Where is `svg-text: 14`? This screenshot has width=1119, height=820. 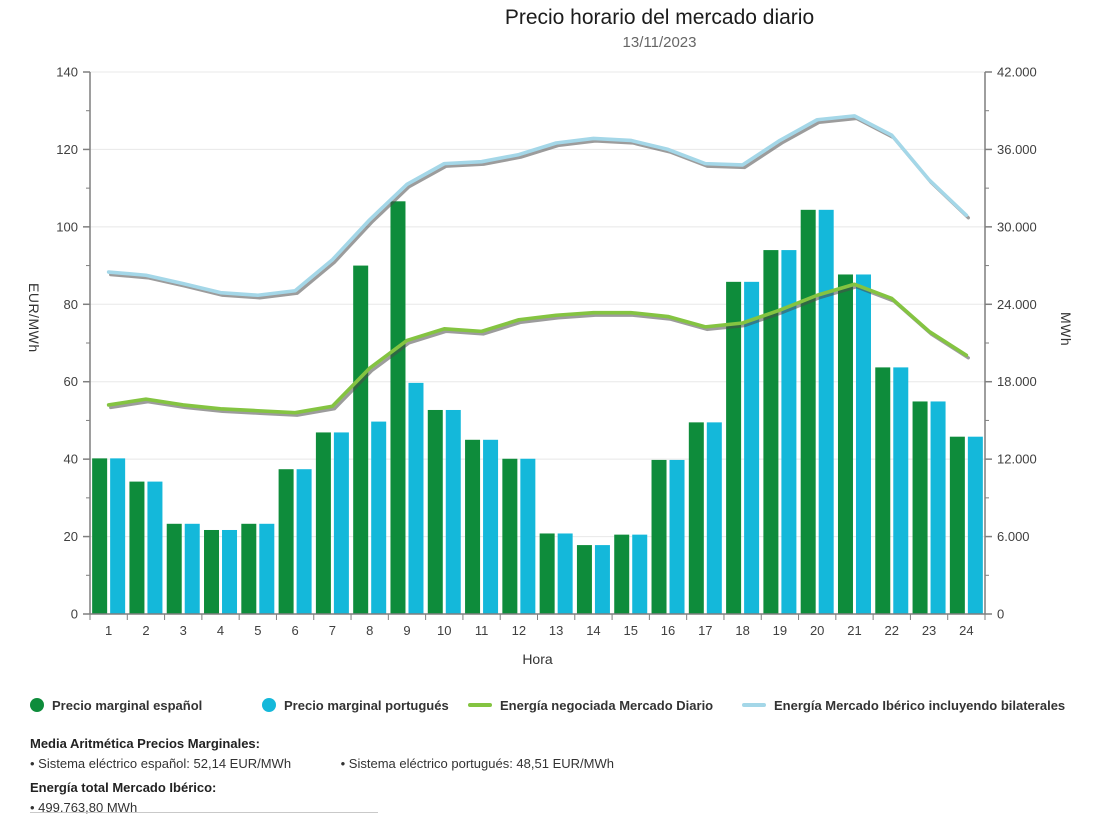 svg-text: 14 is located at coordinates (593, 630).